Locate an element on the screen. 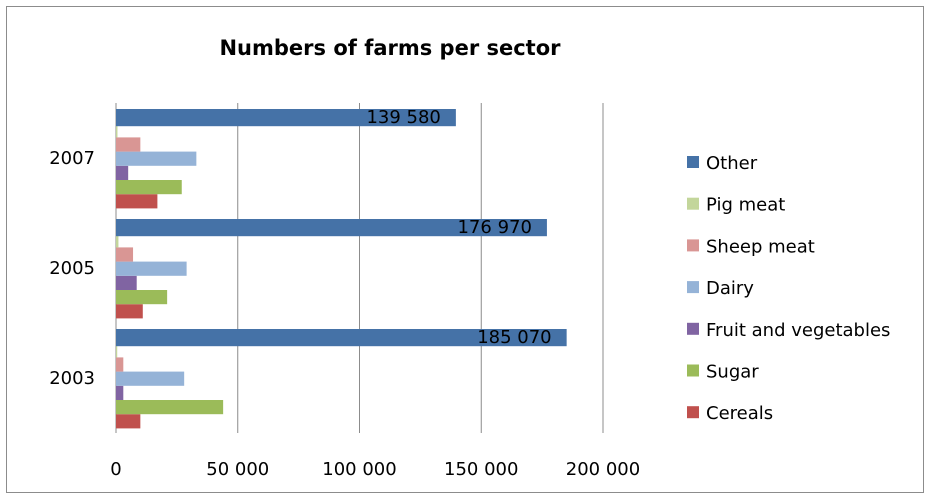  x-tick-label: 0 is located at coordinates (115, 469).